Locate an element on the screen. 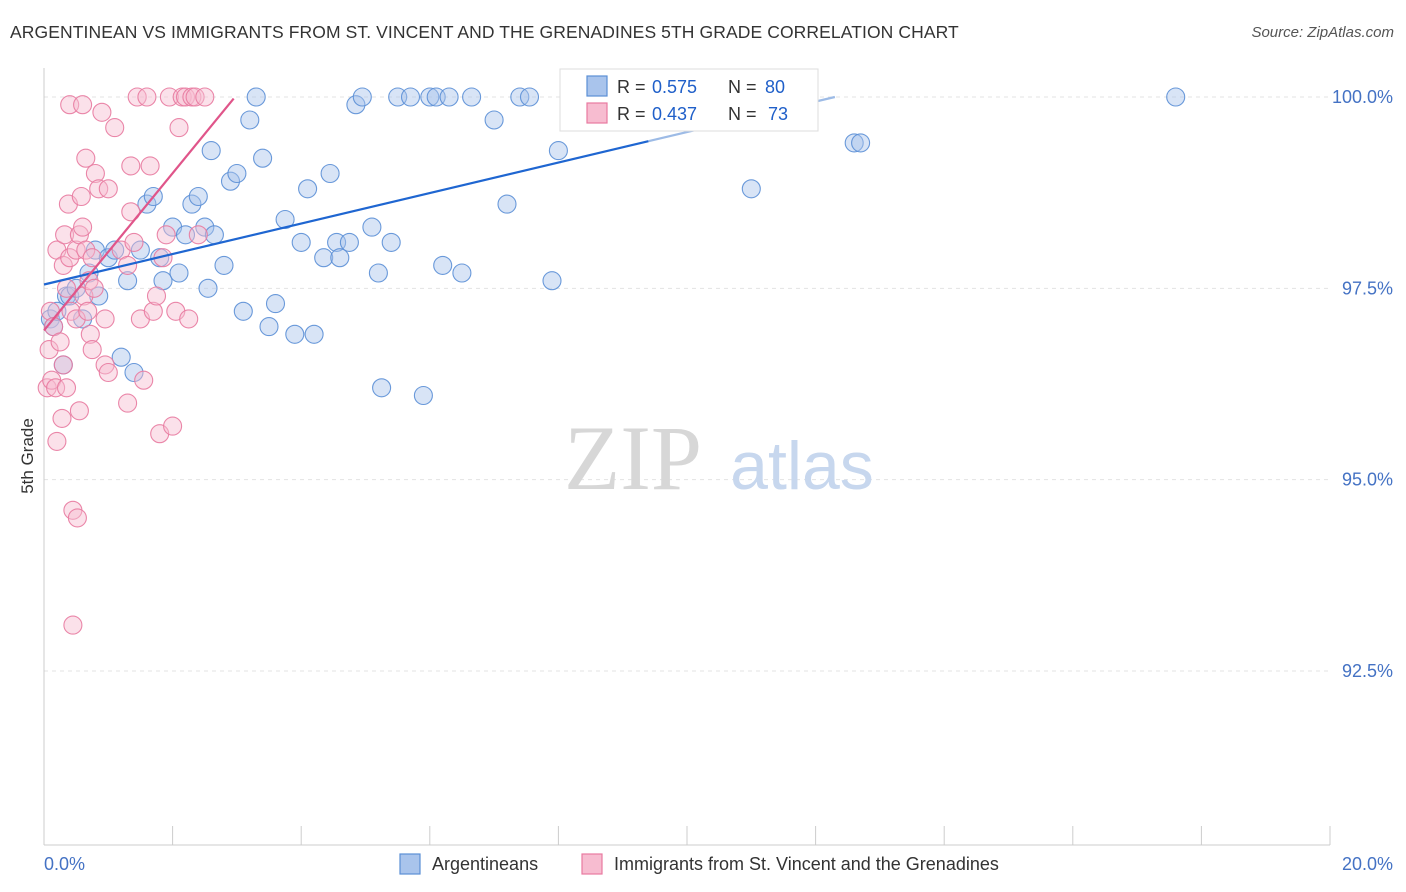  bottom-legend-label-argentineans: Argentineans is located at coordinates (485, 864).